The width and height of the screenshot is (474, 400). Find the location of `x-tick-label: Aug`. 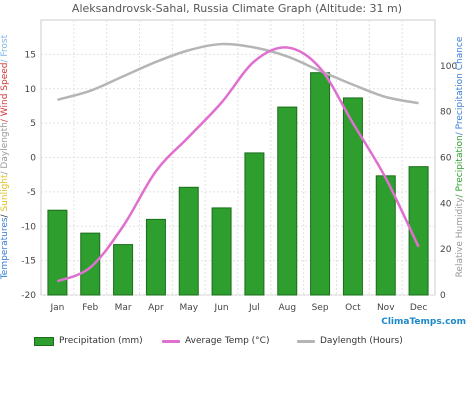

x-tick-label: Aug is located at coordinates (287, 308).